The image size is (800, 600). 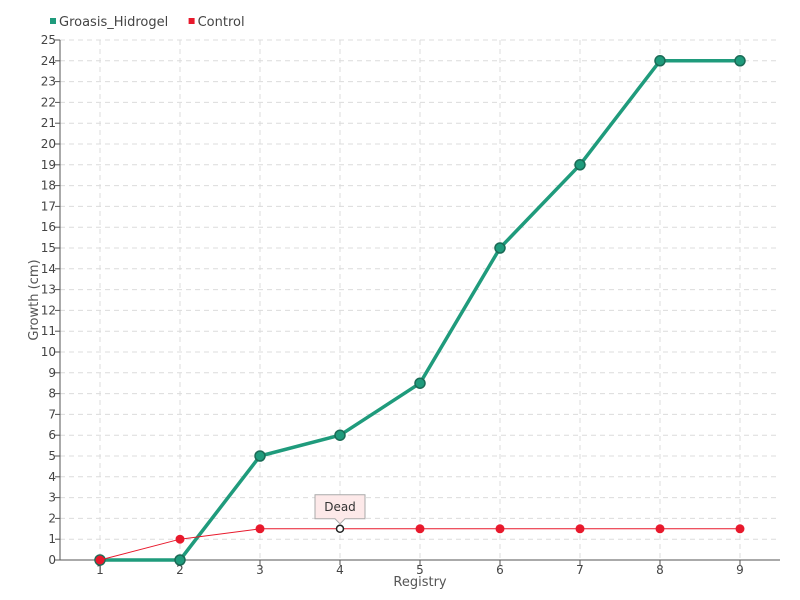 I want to click on y-axis-label: Growth (cm), so click(x=34, y=299).